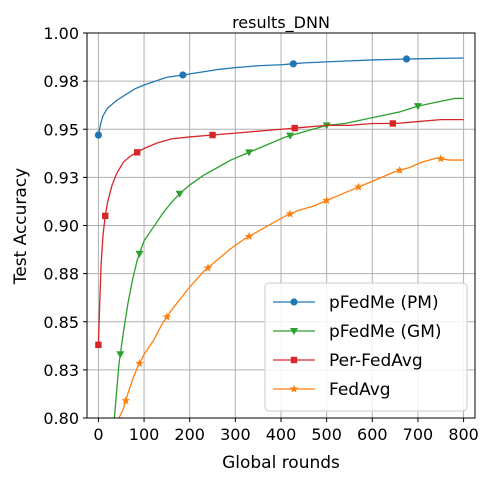 The width and height of the screenshot is (486, 481). I want to click on x-tick-label: 800, so click(463, 434).